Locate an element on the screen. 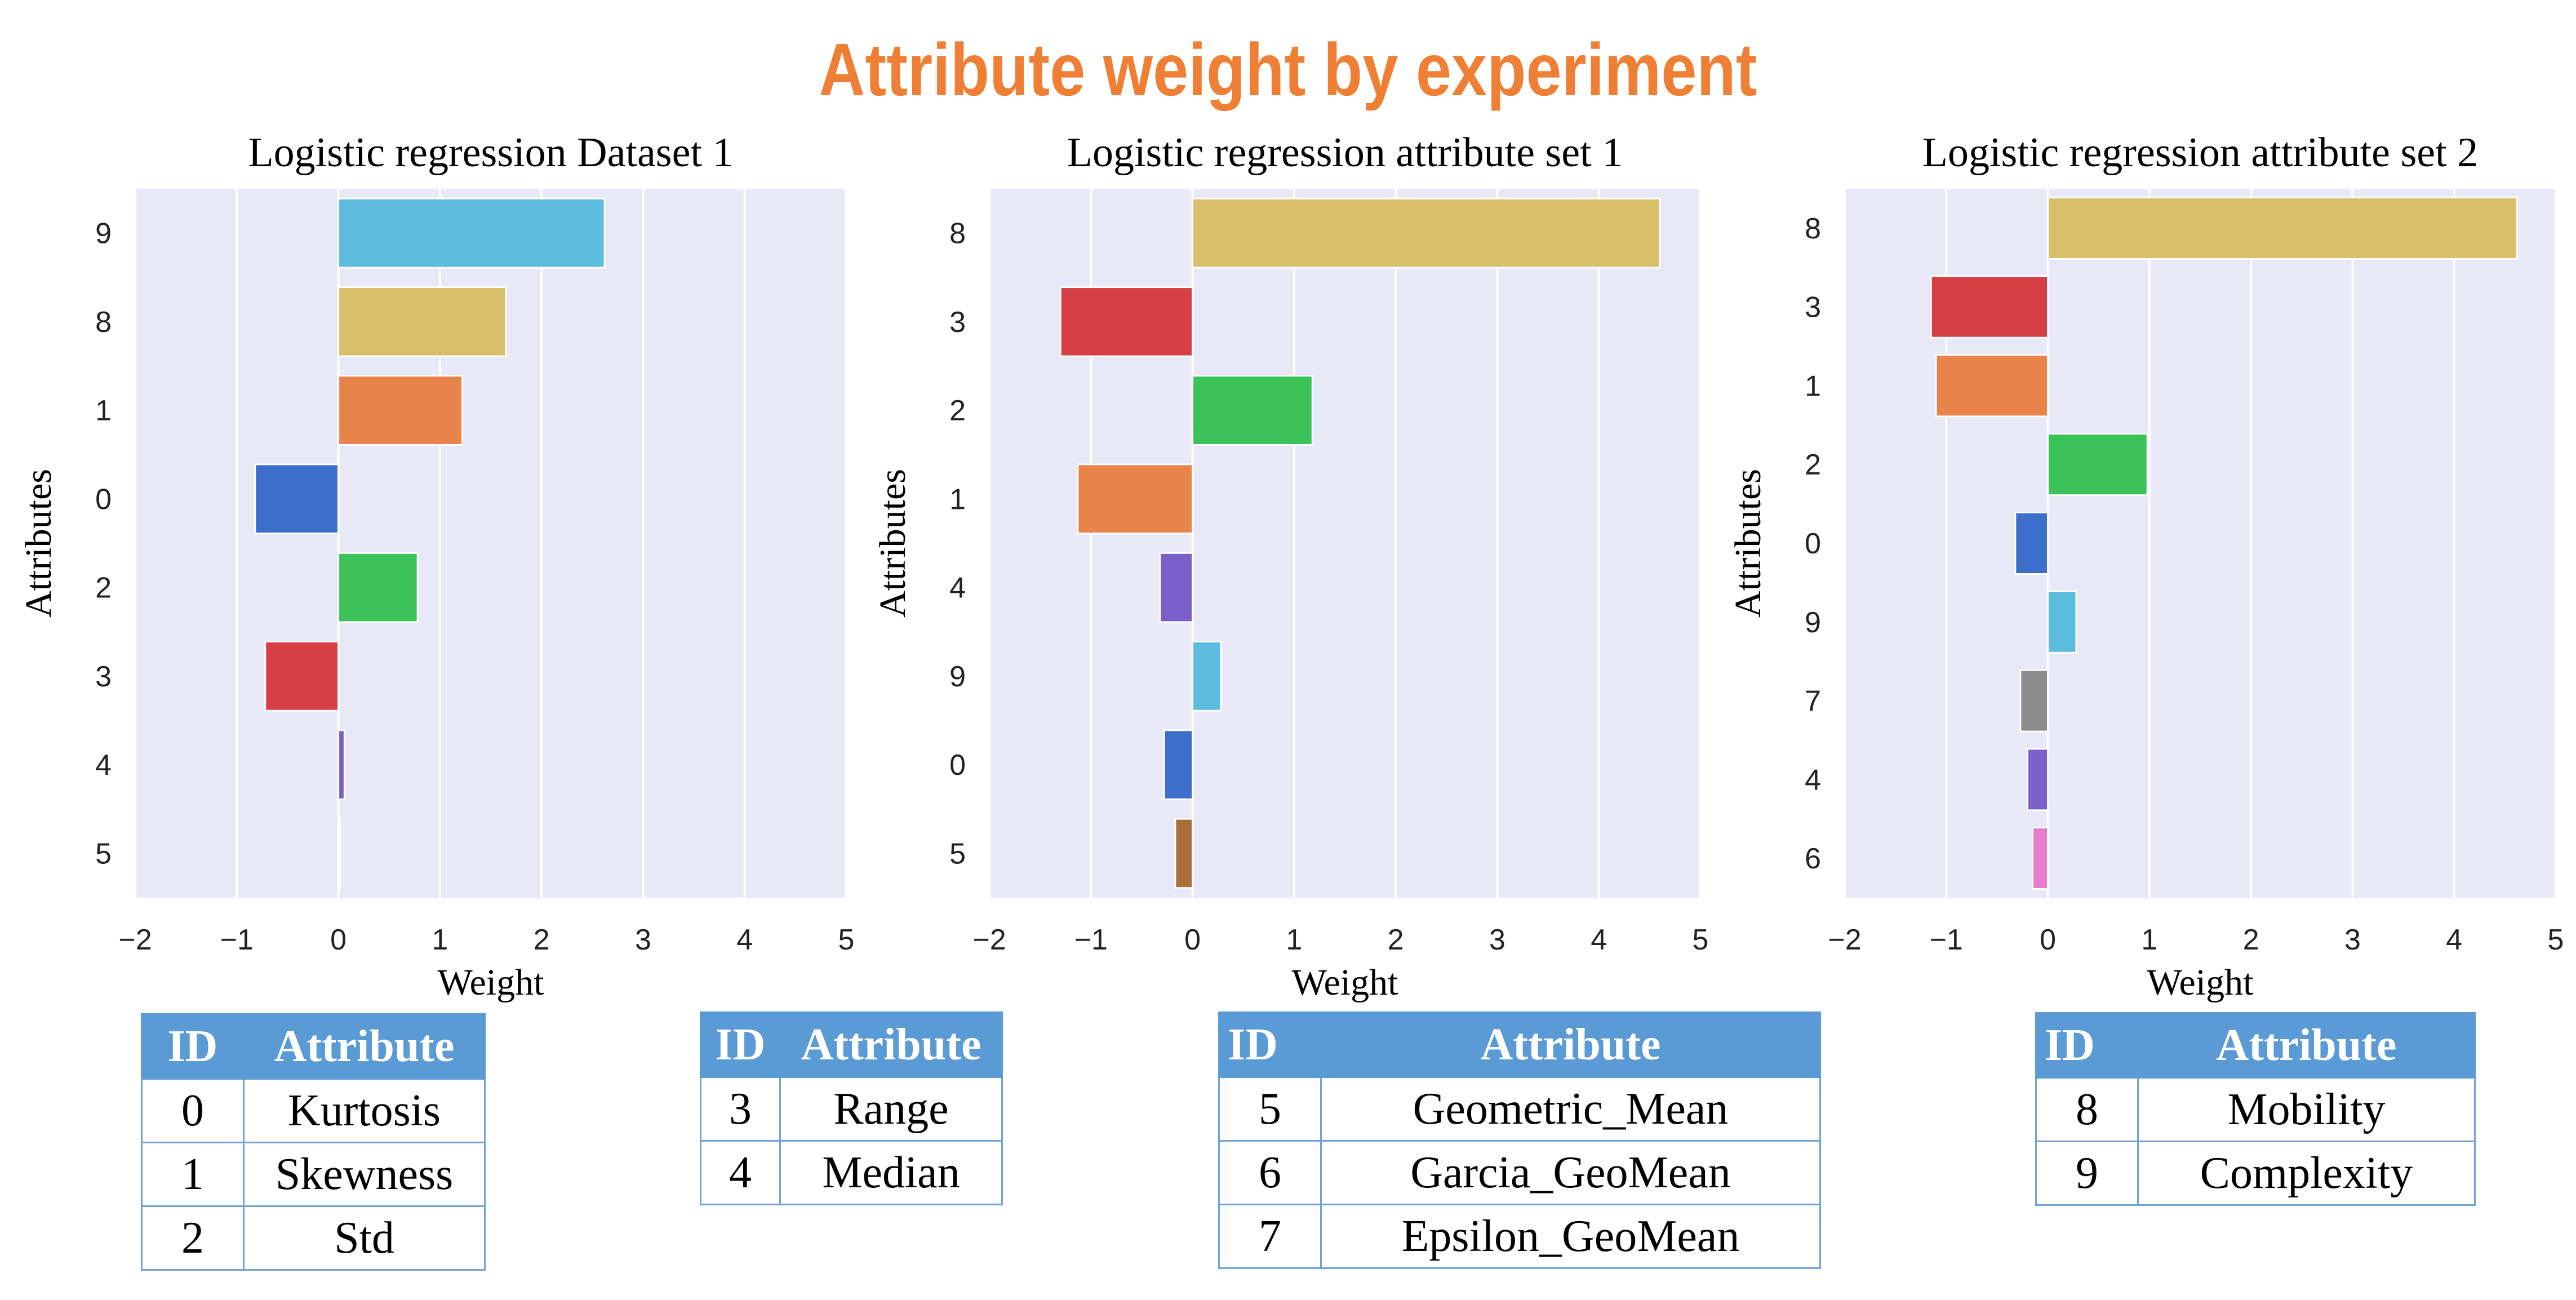 The width and height of the screenshot is (2576, 1300). table-cell-id: 1 is located at coordinates (193, 1174).